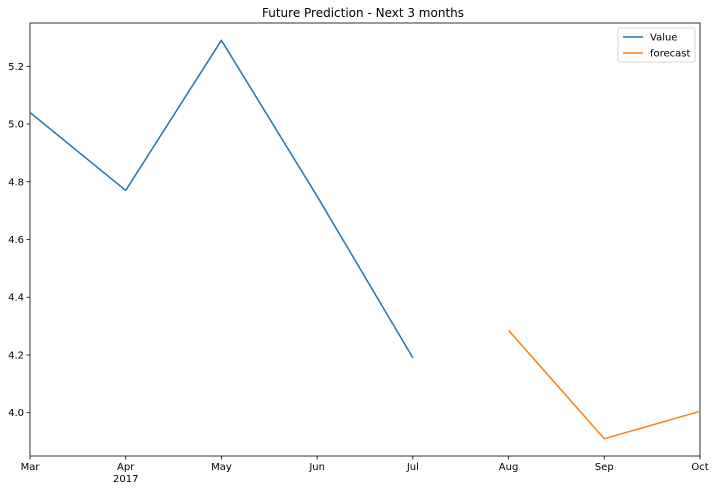 This screenshot has height=492, width=715. What do you see at coordinates (316, 467) in the screenshot?
I see `x-tick-label: Jun` at bounding box center [316, 467].